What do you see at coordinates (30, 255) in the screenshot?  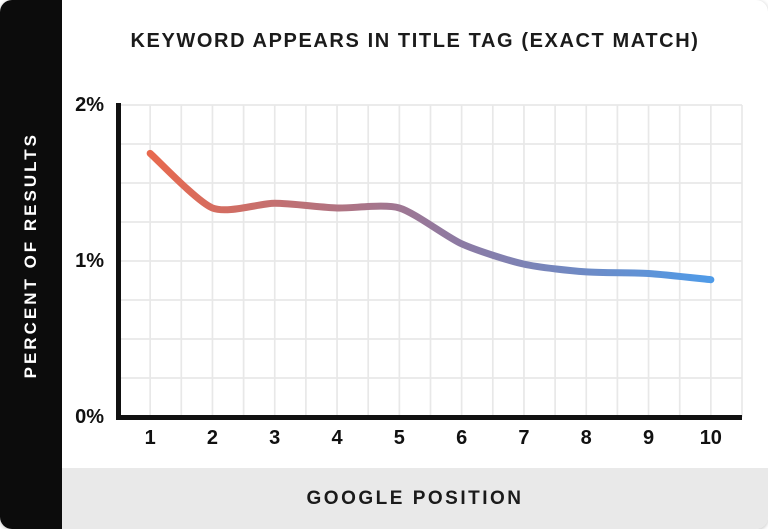 I see `y-axis-title: PERCENT OF RESULTS` at bounding box center [30, 255].